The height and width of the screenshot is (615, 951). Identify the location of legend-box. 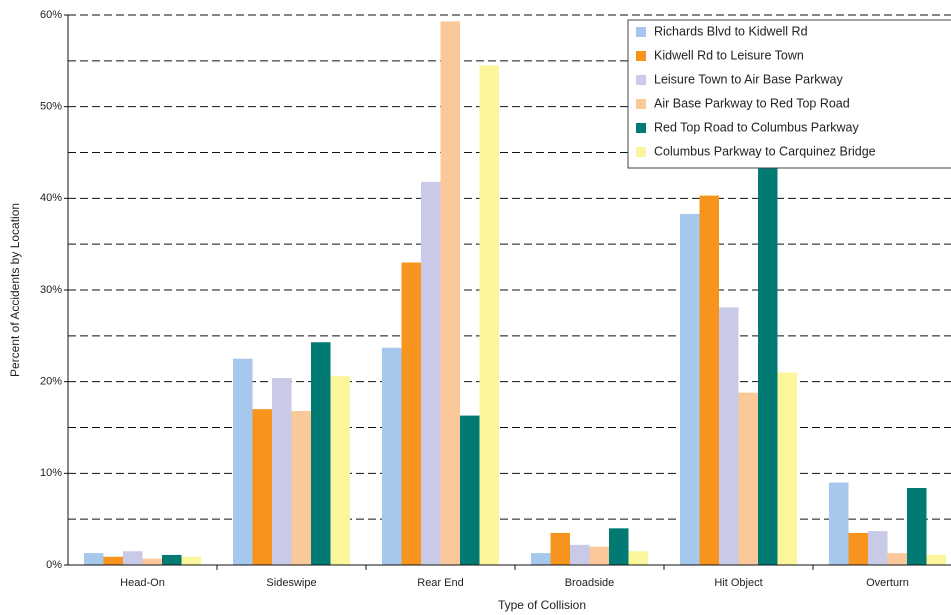
(789, 94).